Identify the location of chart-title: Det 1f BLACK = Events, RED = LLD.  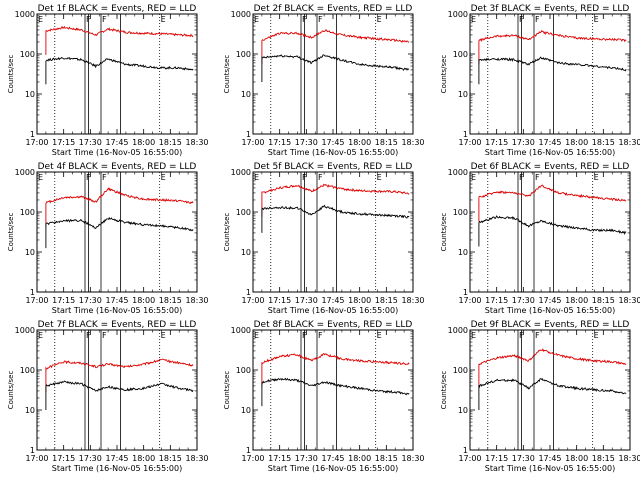
(117, 9).